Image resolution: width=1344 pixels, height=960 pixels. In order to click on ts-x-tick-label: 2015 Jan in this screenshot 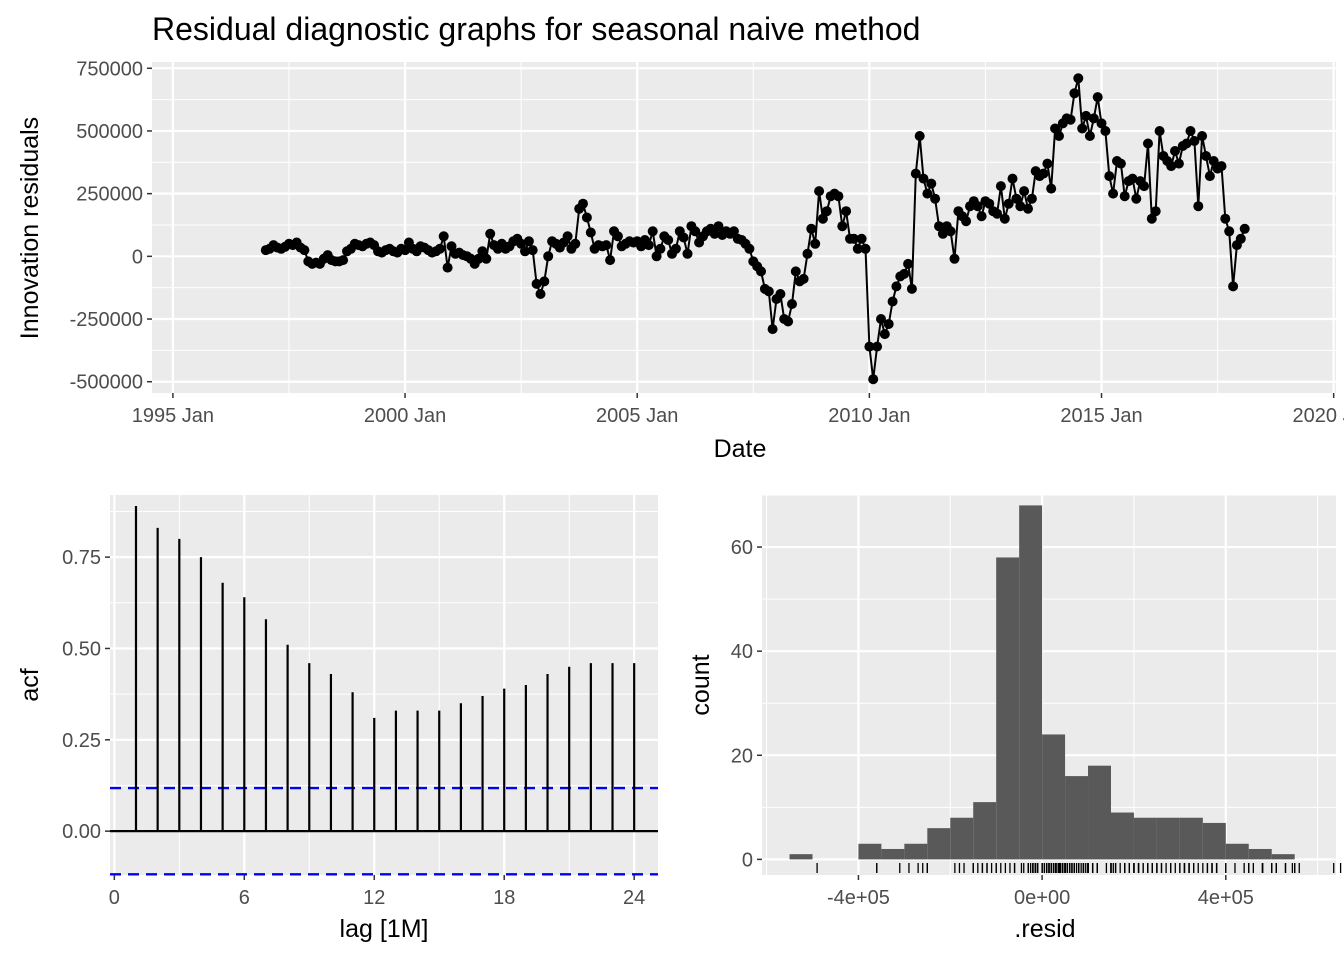, I will do `click(1101, 416)`.